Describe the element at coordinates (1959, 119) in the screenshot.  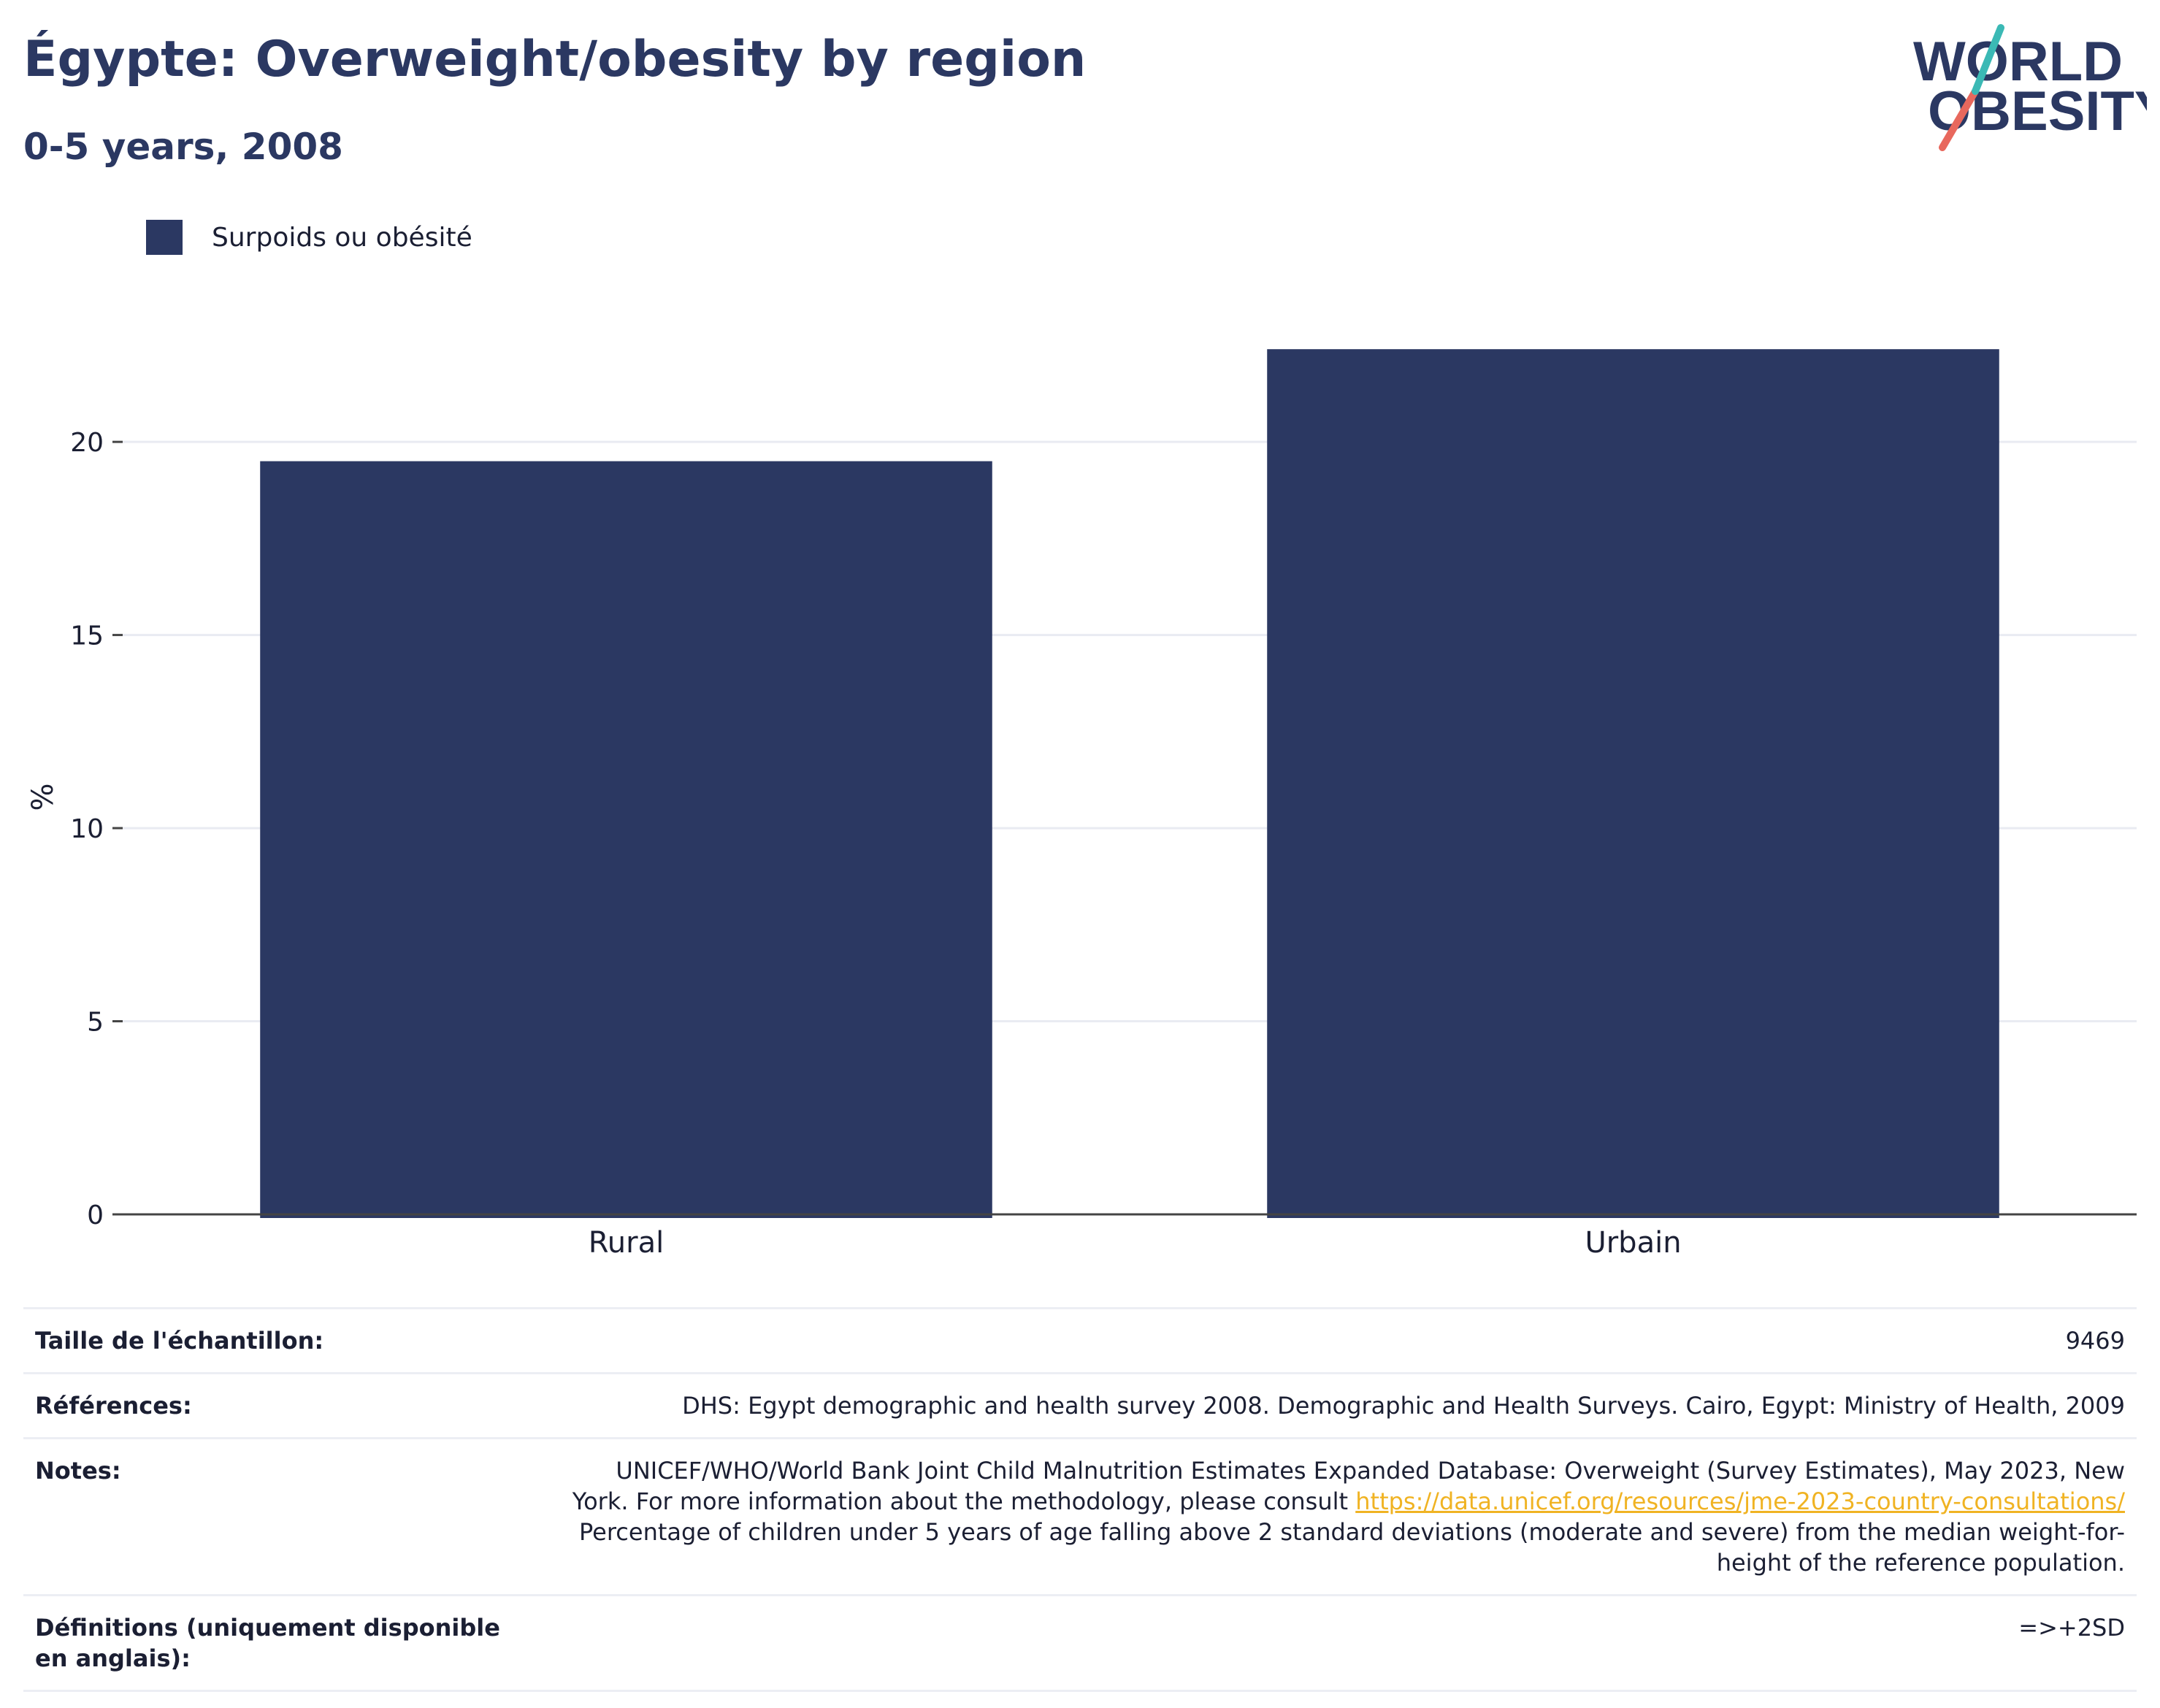
I see `logo-coral-slash` at that location.